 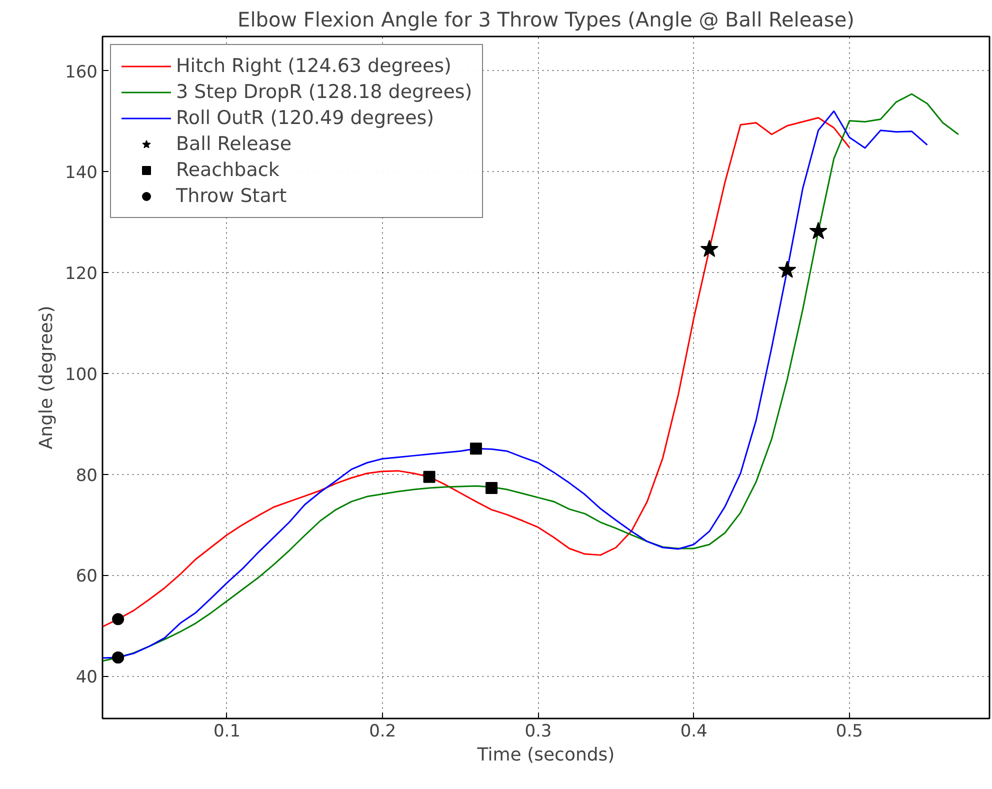 I want to click on legend-label: Roll OutR (120.49 degrees), so click(x=305, y=118).